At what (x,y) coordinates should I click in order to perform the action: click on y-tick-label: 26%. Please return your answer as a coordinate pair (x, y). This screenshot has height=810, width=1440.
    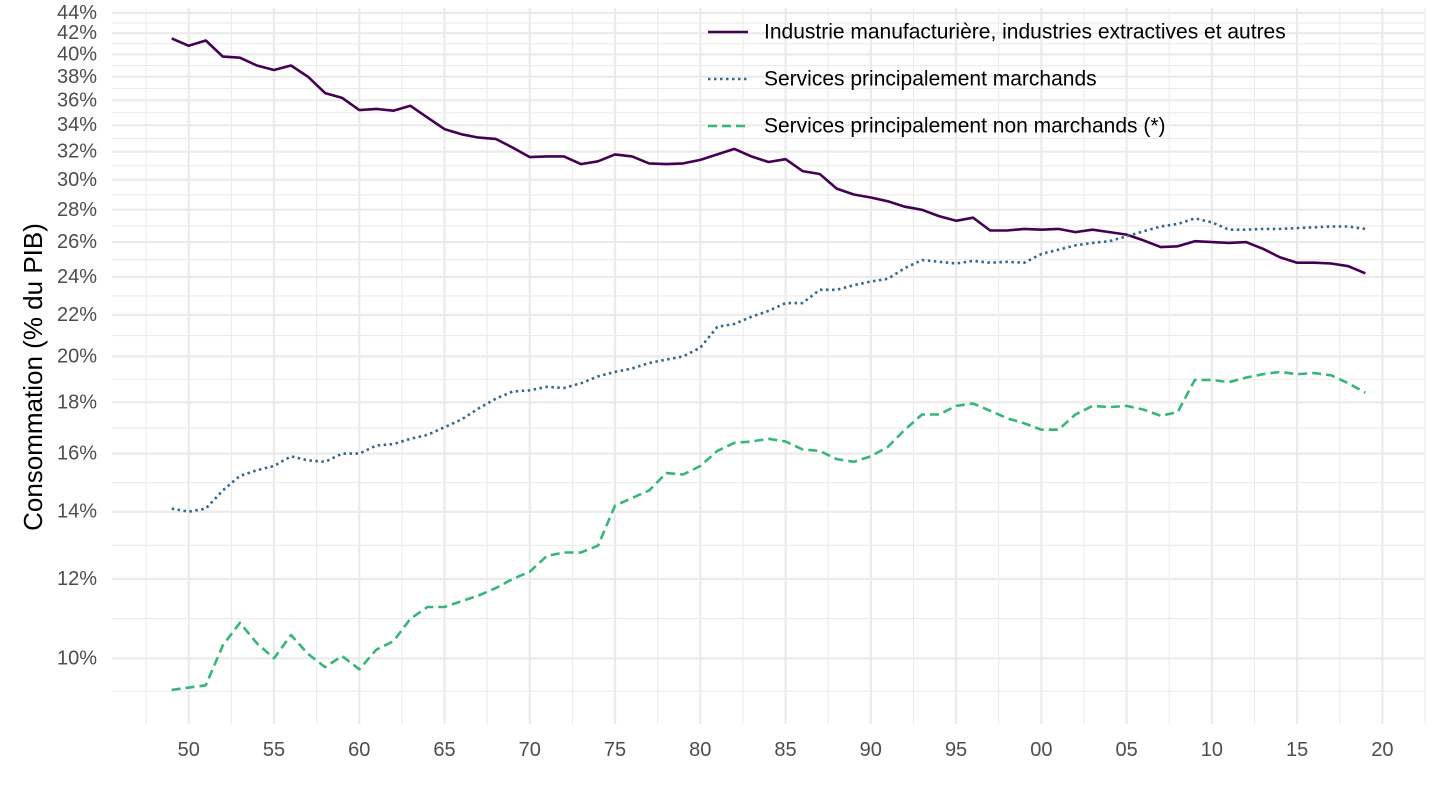
    Looking at the image, I should click on (77, 242).